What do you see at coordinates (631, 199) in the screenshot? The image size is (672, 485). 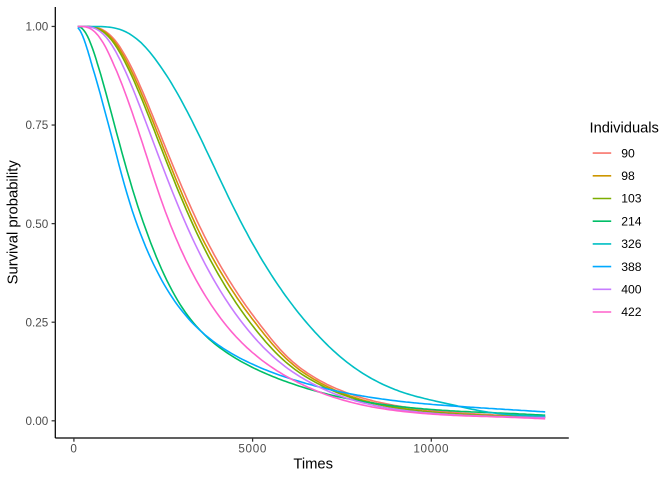 I see `svg-text: 103` at bounding box center [631, 199].